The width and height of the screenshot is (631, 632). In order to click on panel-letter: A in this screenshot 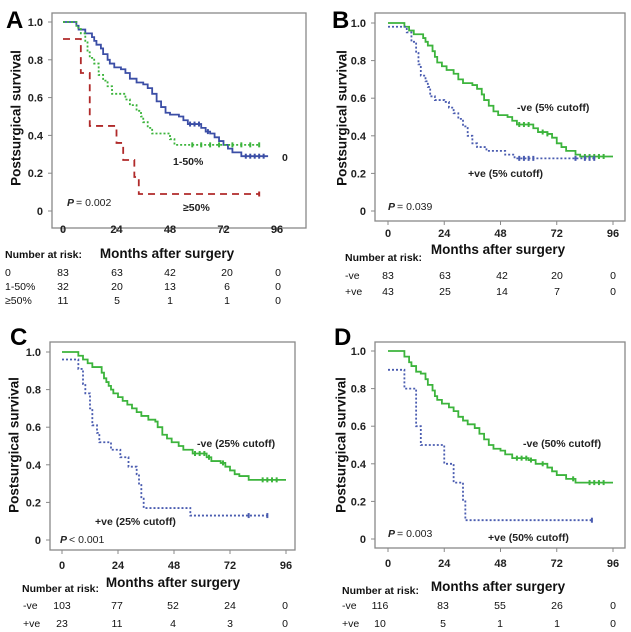, I will do `click(14, 20)`.